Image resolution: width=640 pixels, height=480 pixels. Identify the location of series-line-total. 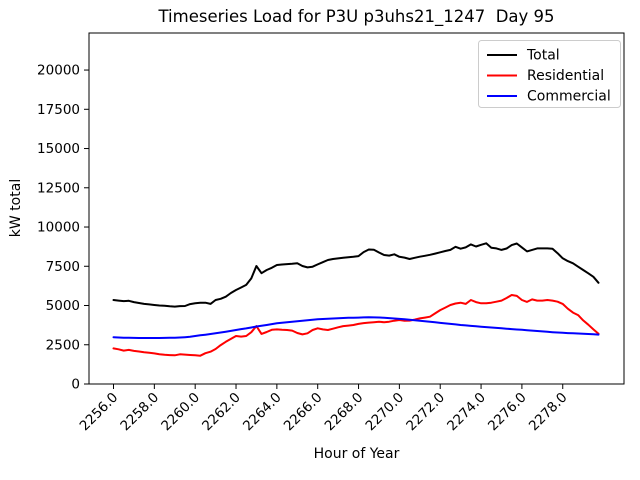
(356, 275).